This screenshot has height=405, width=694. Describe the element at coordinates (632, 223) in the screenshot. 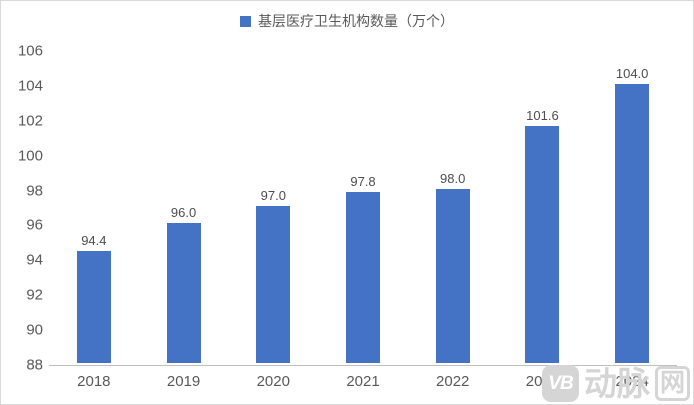

I see `bar-2024` at that location.